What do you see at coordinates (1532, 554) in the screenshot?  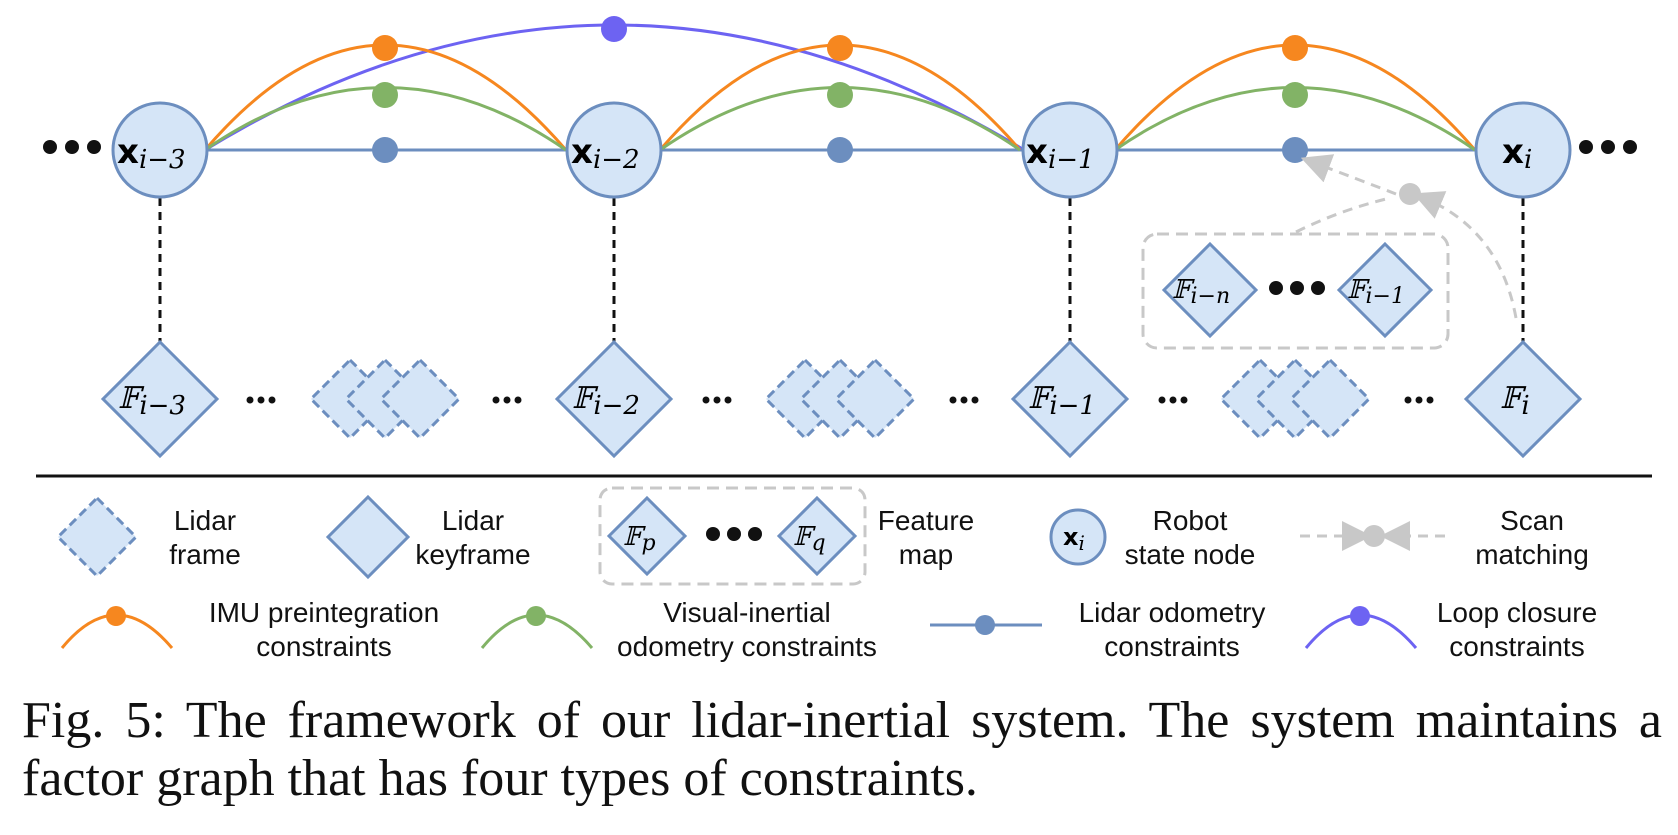 I see `svg-text: matching` at bounding box center [1532, 554].